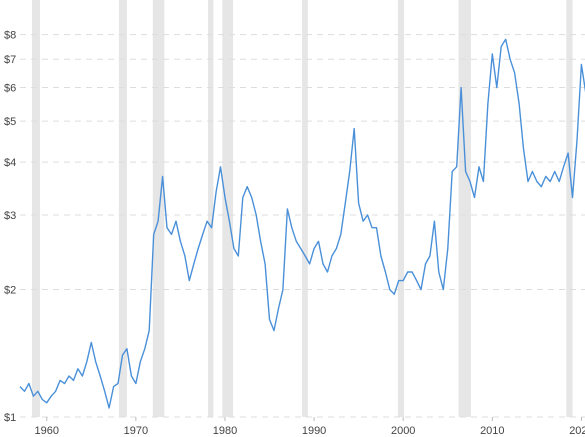  I want to click on y-tick-label: $1, so click(10, 418).